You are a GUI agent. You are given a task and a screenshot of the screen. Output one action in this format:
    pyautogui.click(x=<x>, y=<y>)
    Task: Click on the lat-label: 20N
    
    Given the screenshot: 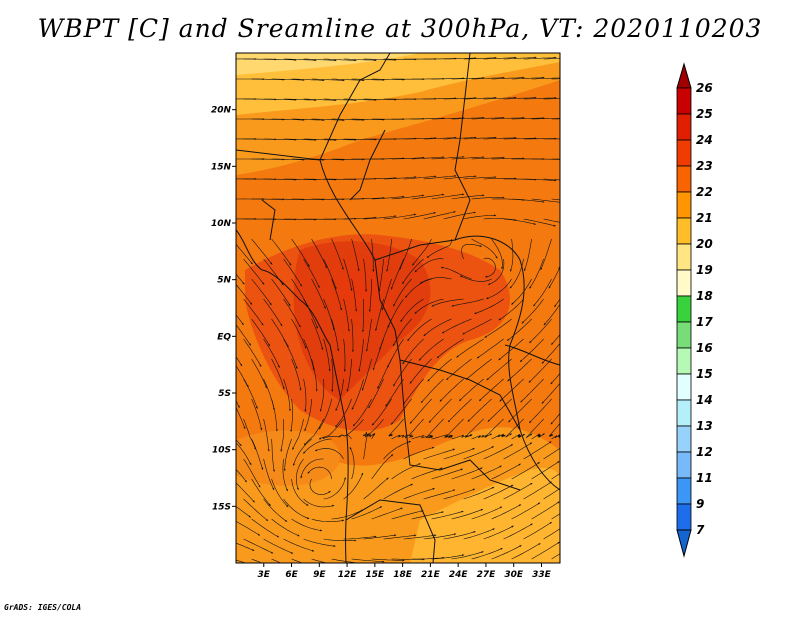 What is the action you would take?
    pyautogui.click(x=221, y=111)
    